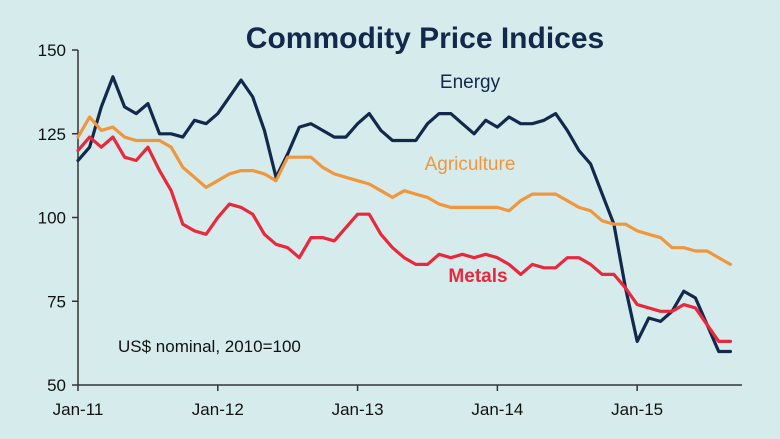 The height and width of the screenshot is (439, 780). What do you see at coordinates (470, 164) in the screenshot?
I see `series-label-agriculture: Agriculture` at bounding box center [470, 164].